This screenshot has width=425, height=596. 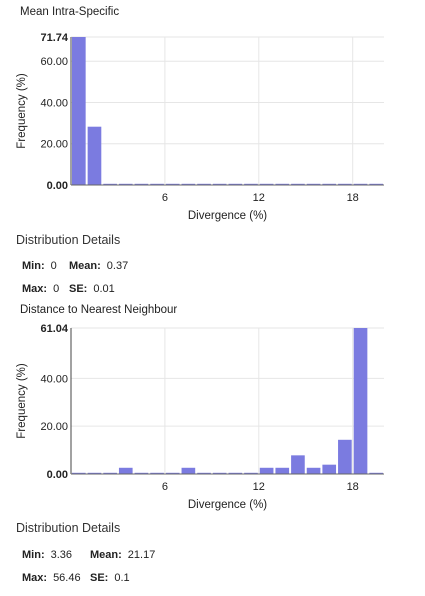 I want to click on chart-2-title: Distance to Nearest Neighbour, so click(x=99, y=310).